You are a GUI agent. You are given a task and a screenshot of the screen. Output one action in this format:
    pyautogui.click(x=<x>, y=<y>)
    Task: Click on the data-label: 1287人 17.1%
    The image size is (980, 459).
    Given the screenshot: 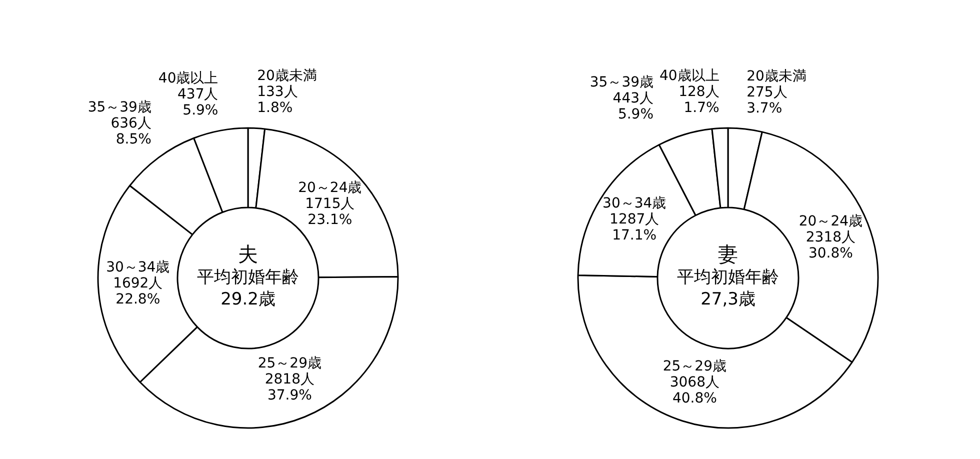 What is the action you would take?
    pyautogui.click(x=635, y=227)
    